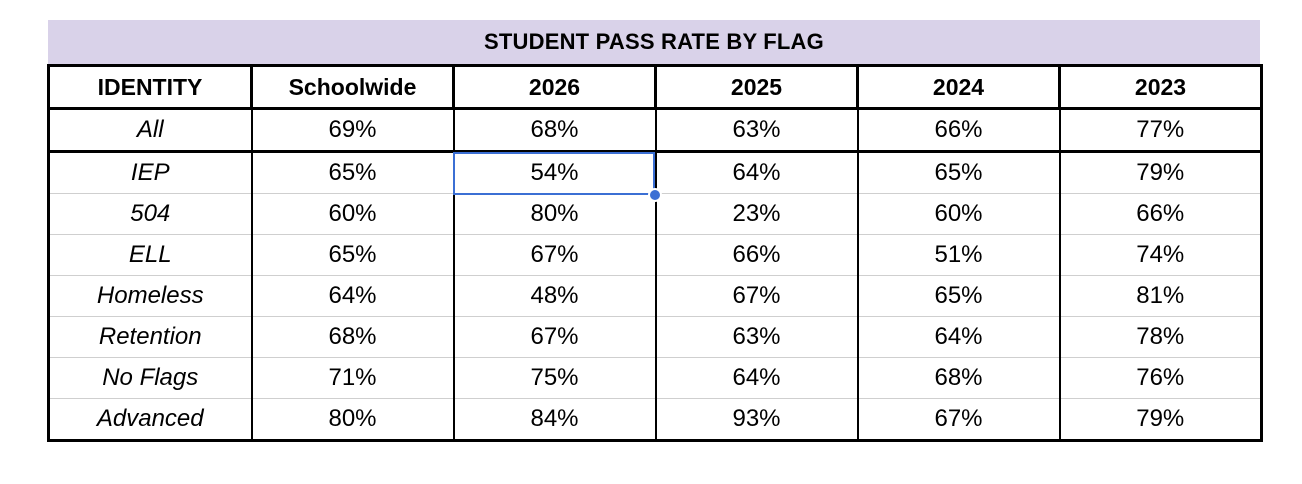  I want to click on fill-handle, so click(655, 195).